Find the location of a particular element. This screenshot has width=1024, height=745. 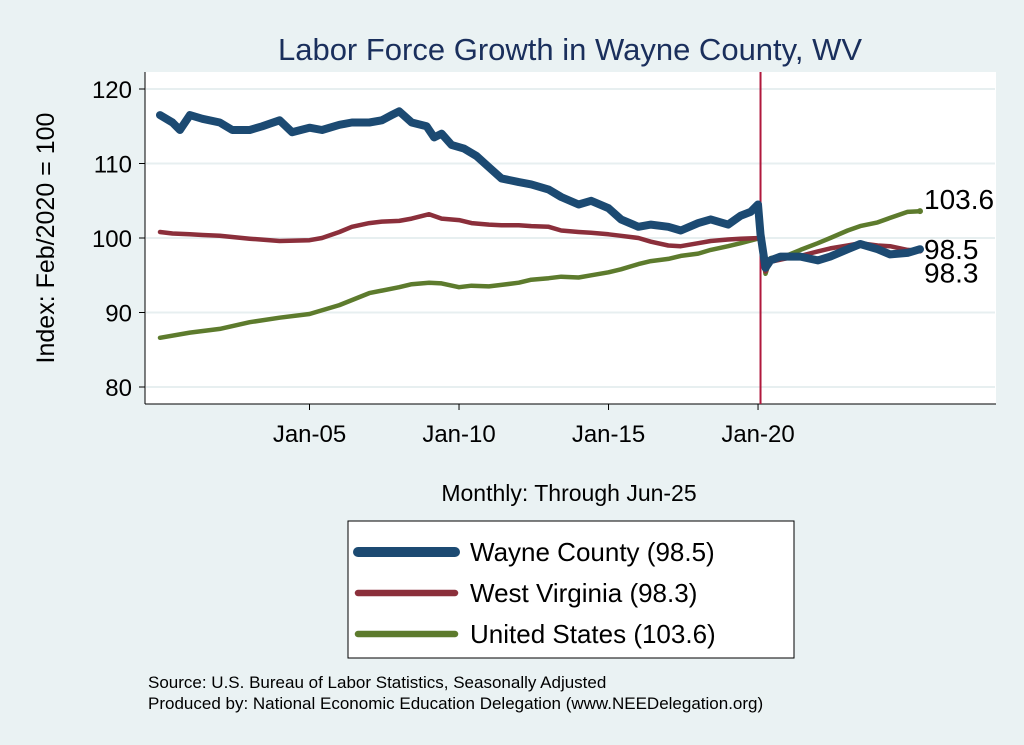

y-tick-label: 90 is located at coordinates (118, 314).